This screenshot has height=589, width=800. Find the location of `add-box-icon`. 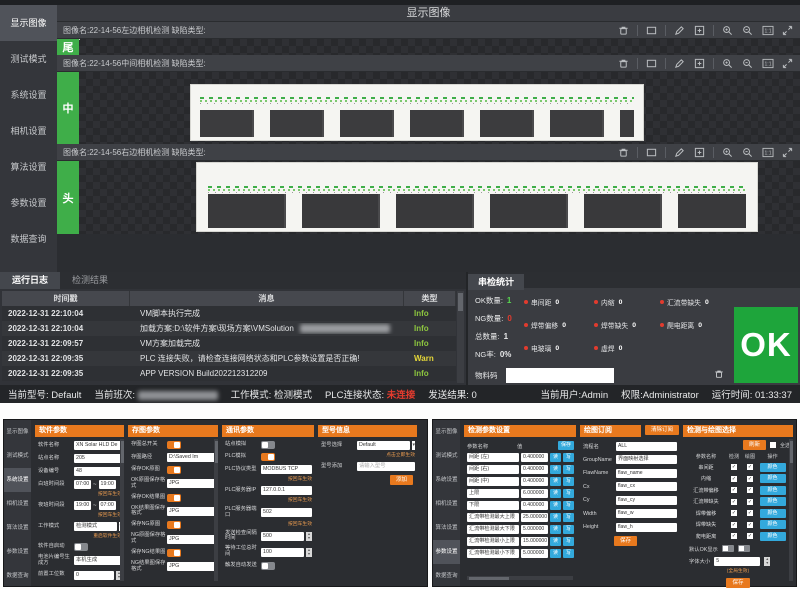

add-box-icon is located at coordinates (699, 152).